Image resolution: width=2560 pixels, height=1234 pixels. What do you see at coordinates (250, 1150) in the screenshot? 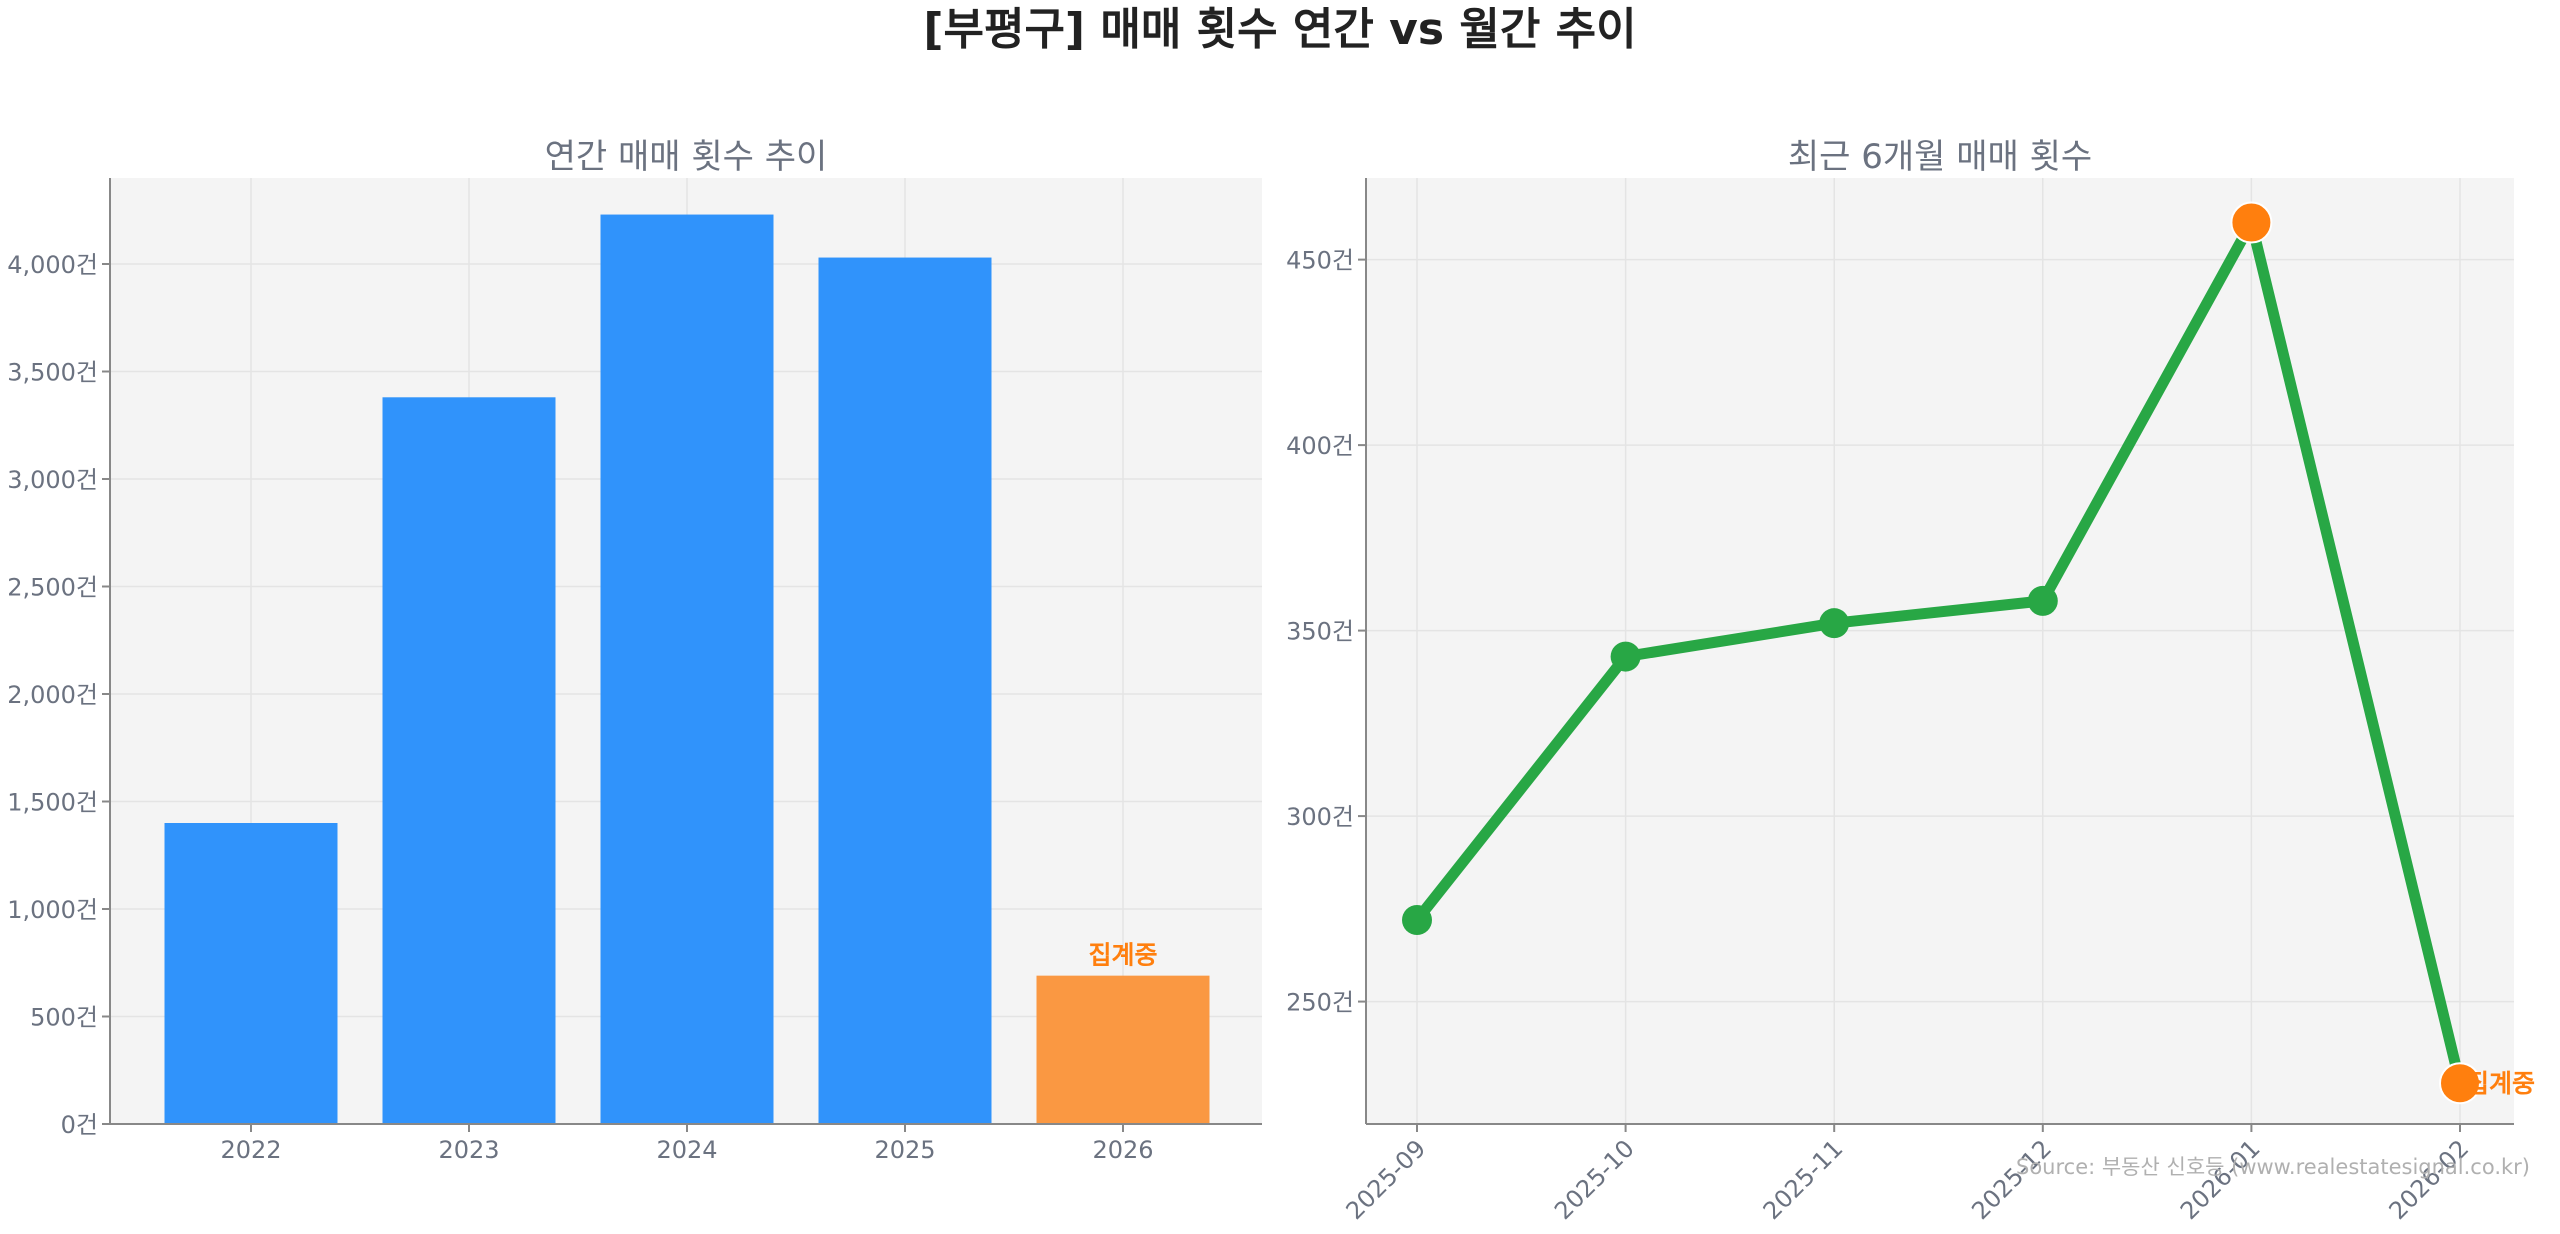
I see `left-x-tick-label: 2022` at bounding box center [250, 1150].